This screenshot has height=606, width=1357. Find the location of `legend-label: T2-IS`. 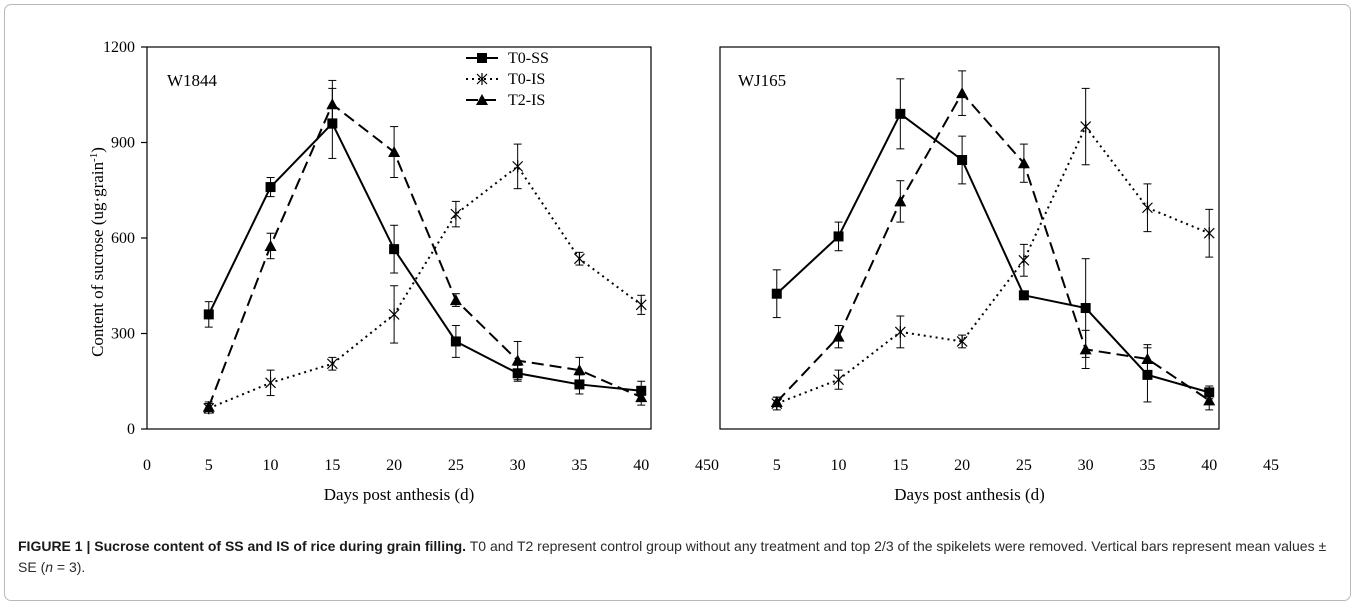

legend-label: T2-IS is located at coordinates (526, 100).